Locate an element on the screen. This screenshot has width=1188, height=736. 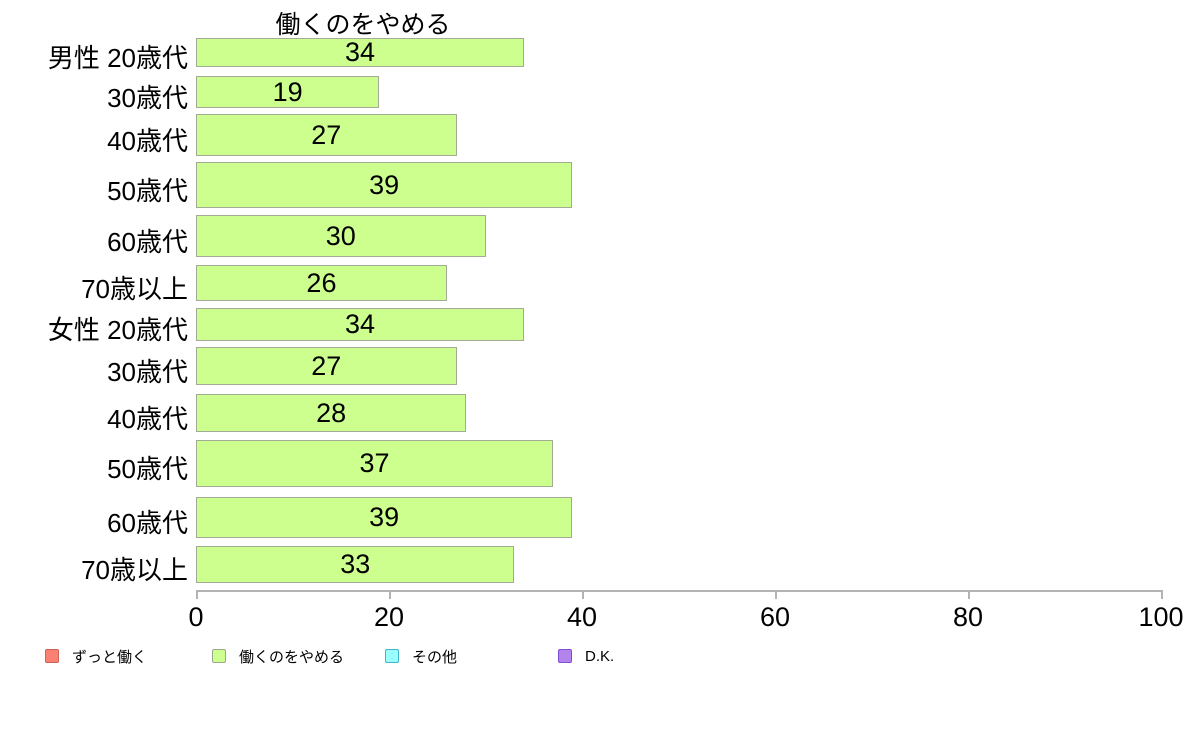
legend-label: D.K. is located at coordinates (600, 656).